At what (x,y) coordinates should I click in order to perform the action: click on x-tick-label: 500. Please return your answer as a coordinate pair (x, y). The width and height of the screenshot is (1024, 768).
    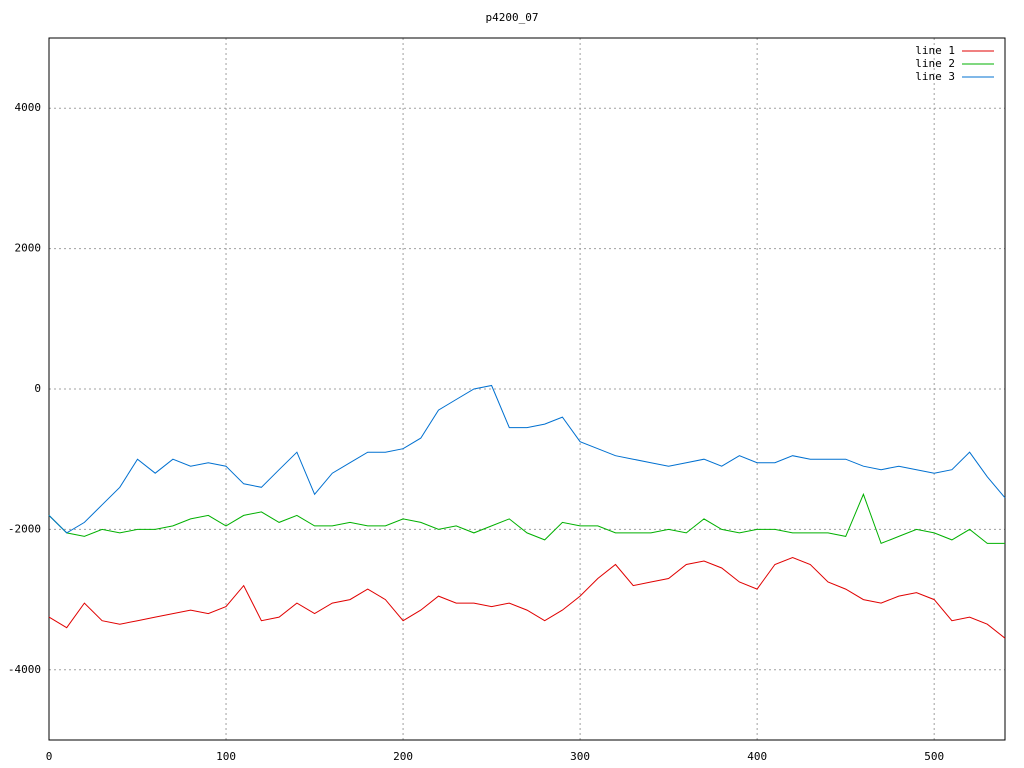
    Looking at the image, I should click on (934, 756).